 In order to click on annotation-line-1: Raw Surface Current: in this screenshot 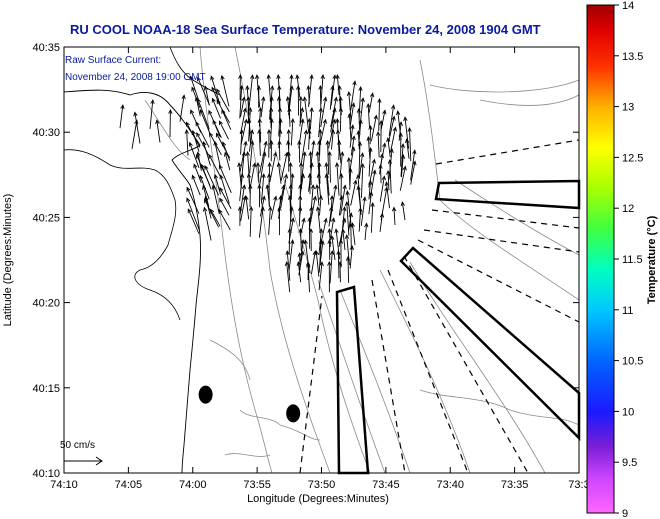, I will do `click(113, 60)`.